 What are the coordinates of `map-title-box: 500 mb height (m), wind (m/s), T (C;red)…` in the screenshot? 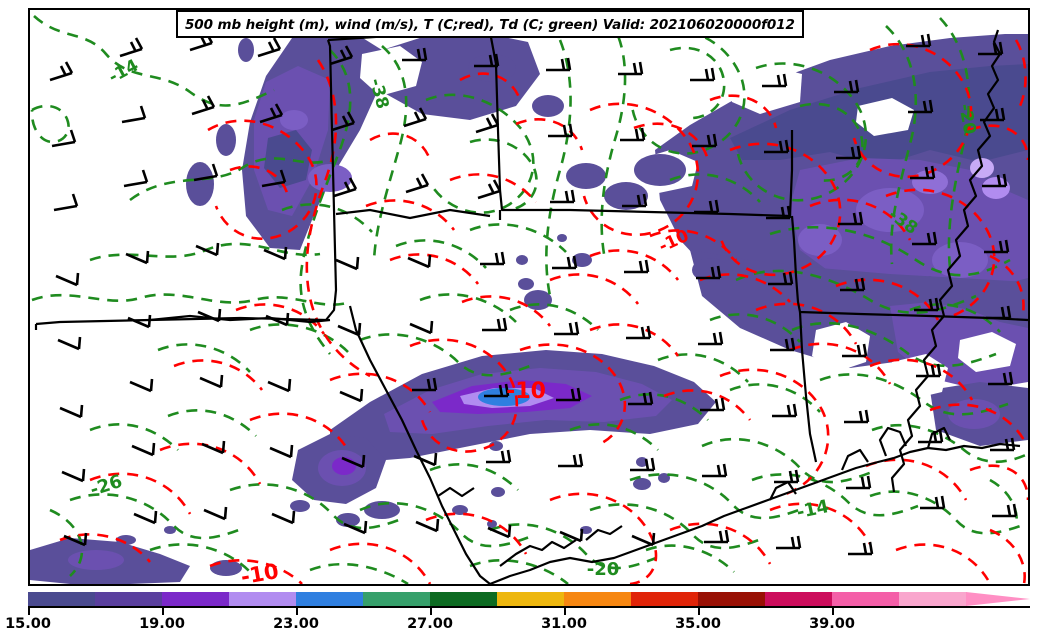 It's located at (490, 24).